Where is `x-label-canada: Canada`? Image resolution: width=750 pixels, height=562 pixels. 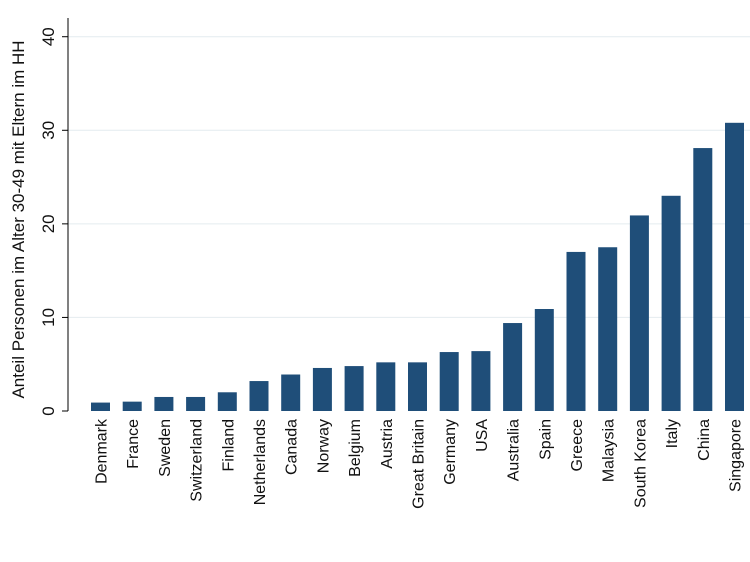 x-label-canada: Canada is located at coordinates (292, 447).